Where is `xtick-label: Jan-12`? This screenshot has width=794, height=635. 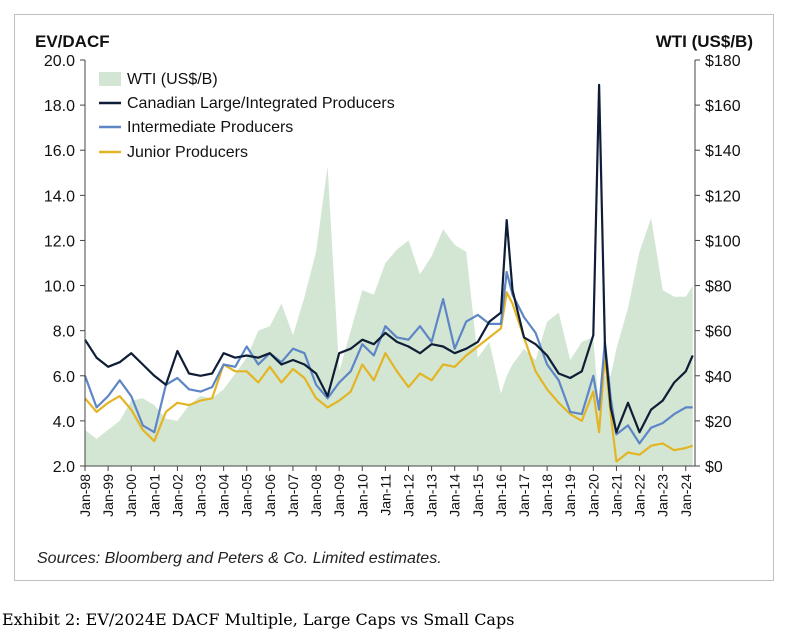
xtick-label: Jan-12 is located at coordinates (408, 495).